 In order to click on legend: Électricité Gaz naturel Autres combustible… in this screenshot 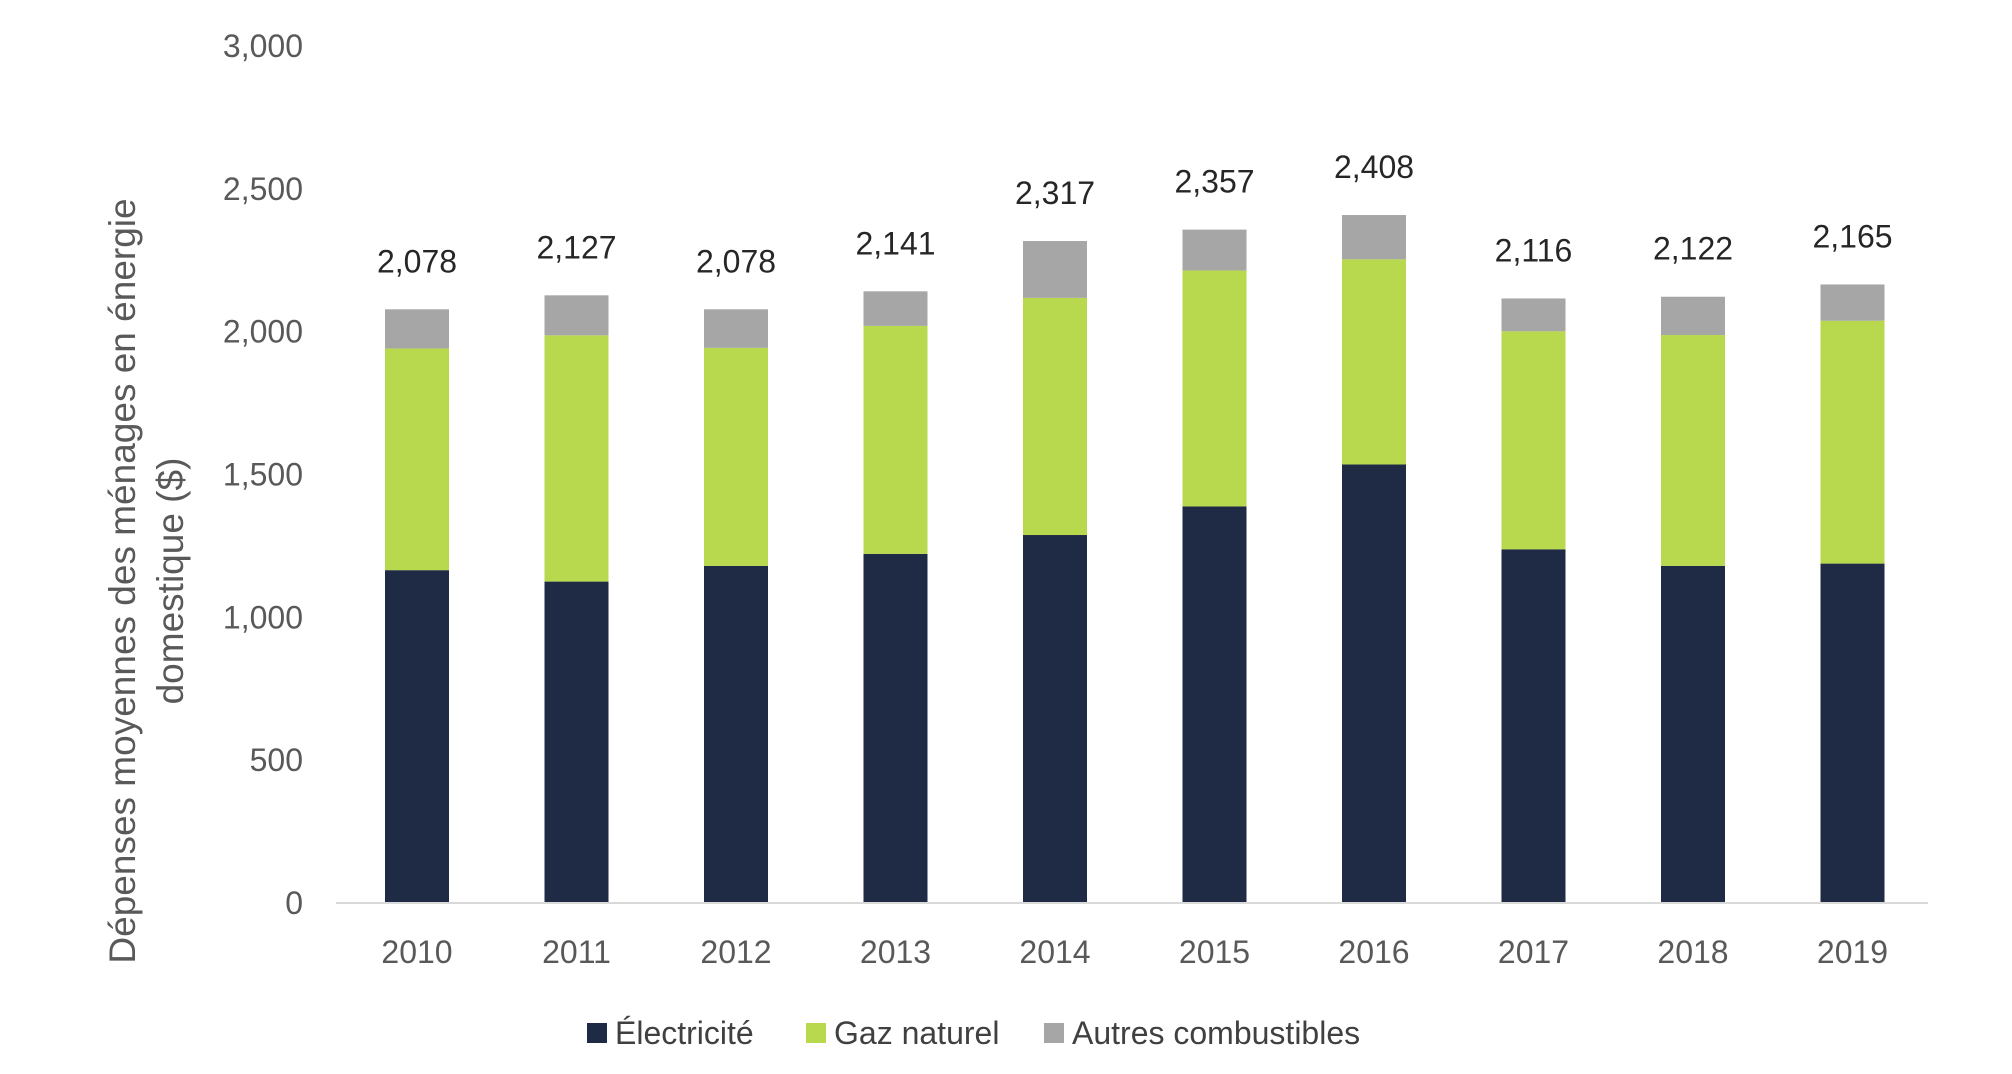, I will do `click(973, 1033)`.